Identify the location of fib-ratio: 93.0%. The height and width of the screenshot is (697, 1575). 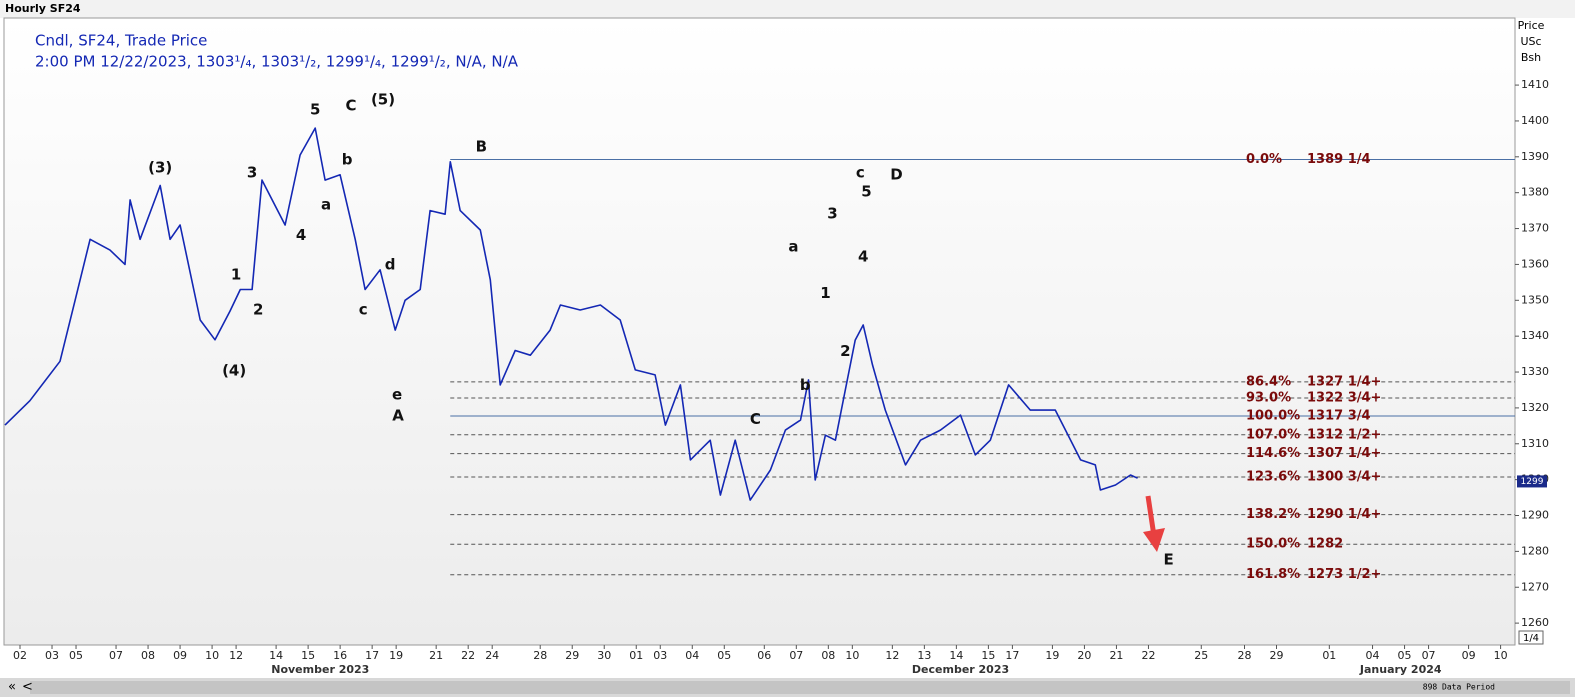
(1268, 398).